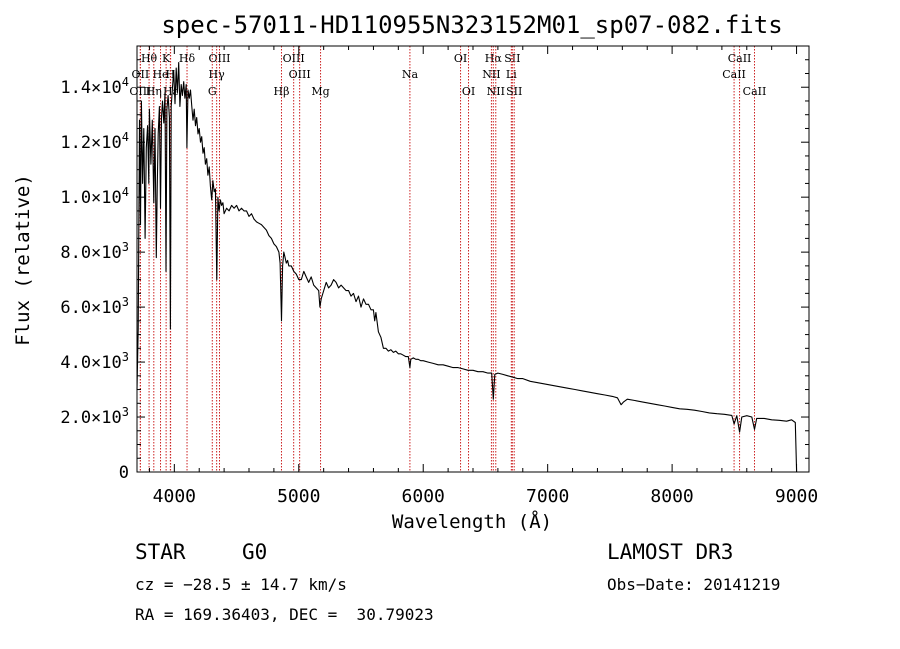 This screenshot has height=649, width=900. What do you see at coordinates (154, 91) in the screenshot?
I see `line-marker-label: Hη` at bounding box center [154, 91].